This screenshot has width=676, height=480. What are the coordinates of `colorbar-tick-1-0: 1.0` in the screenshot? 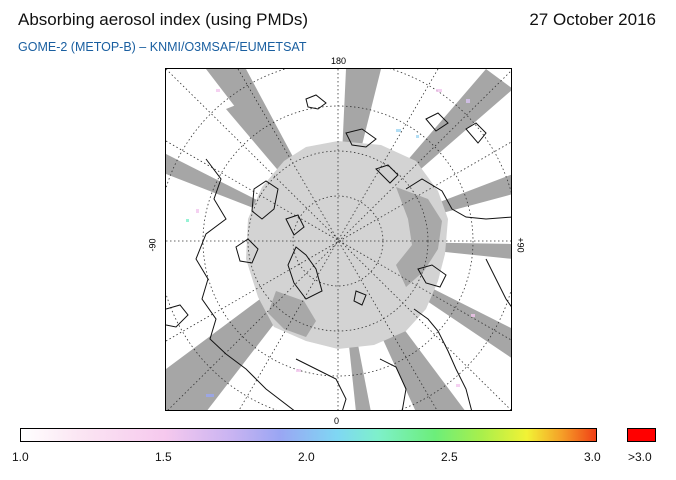 It's located at (20, 457).